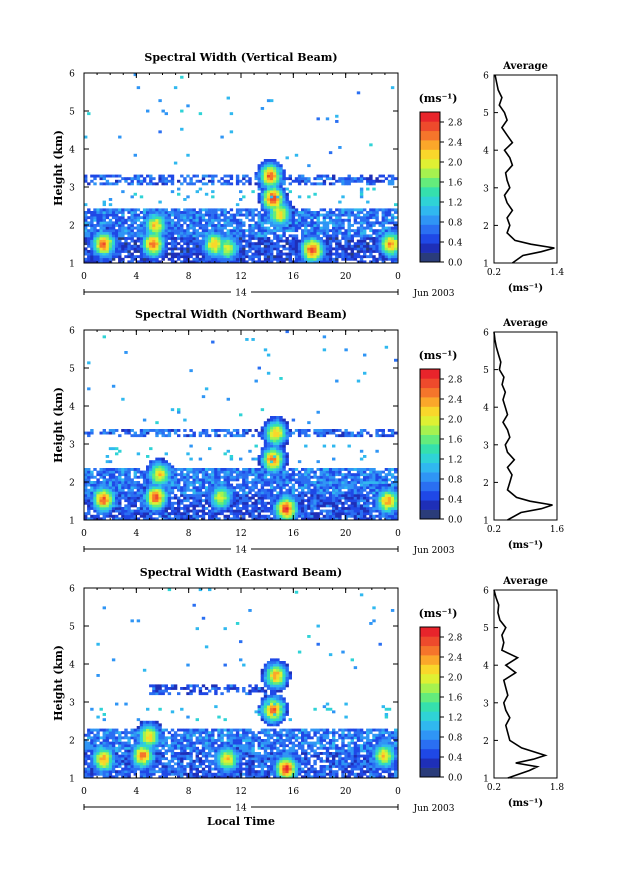  I want to click on colorbar: 0.00.40.81.21.62.02.42.8(ms⁻¹), so click(441, 437).